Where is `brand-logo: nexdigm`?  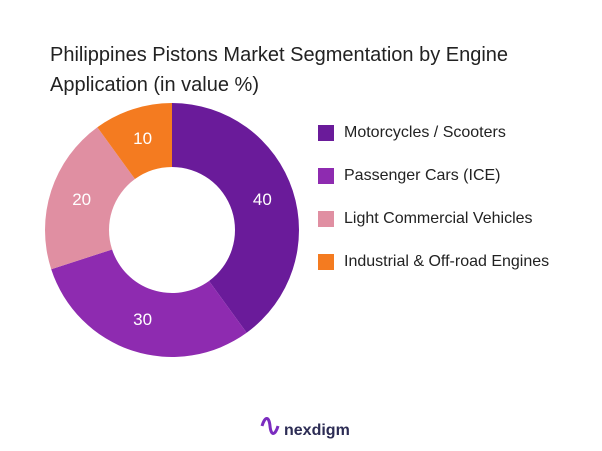 brand-logo: nexdigm is located at coordinates (305, 428).